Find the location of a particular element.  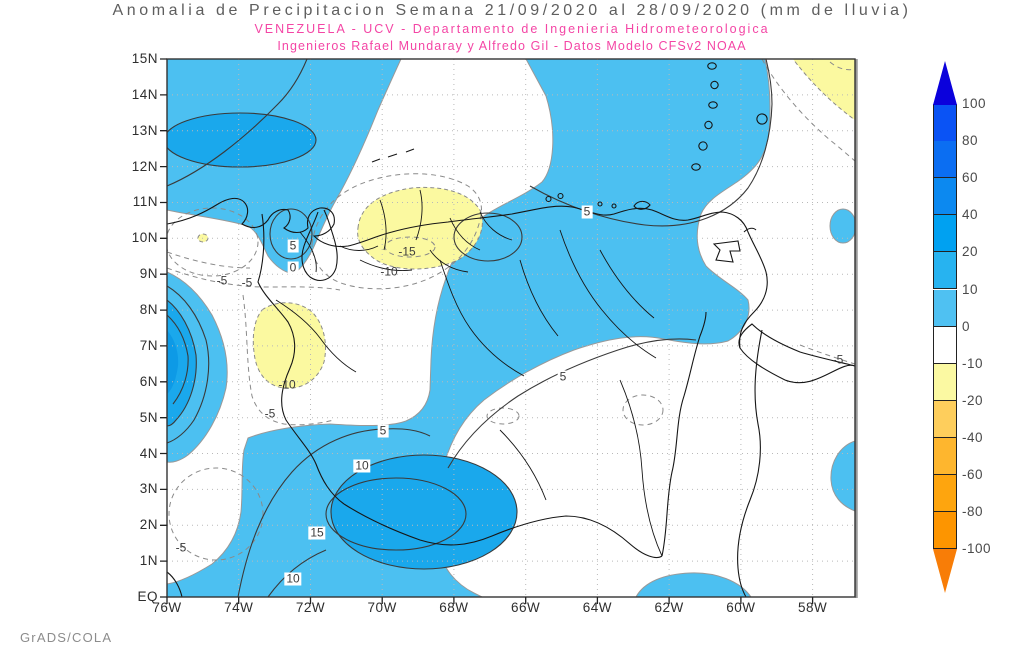

lat-tick-label: 7N is located at coordinates (148, 345).